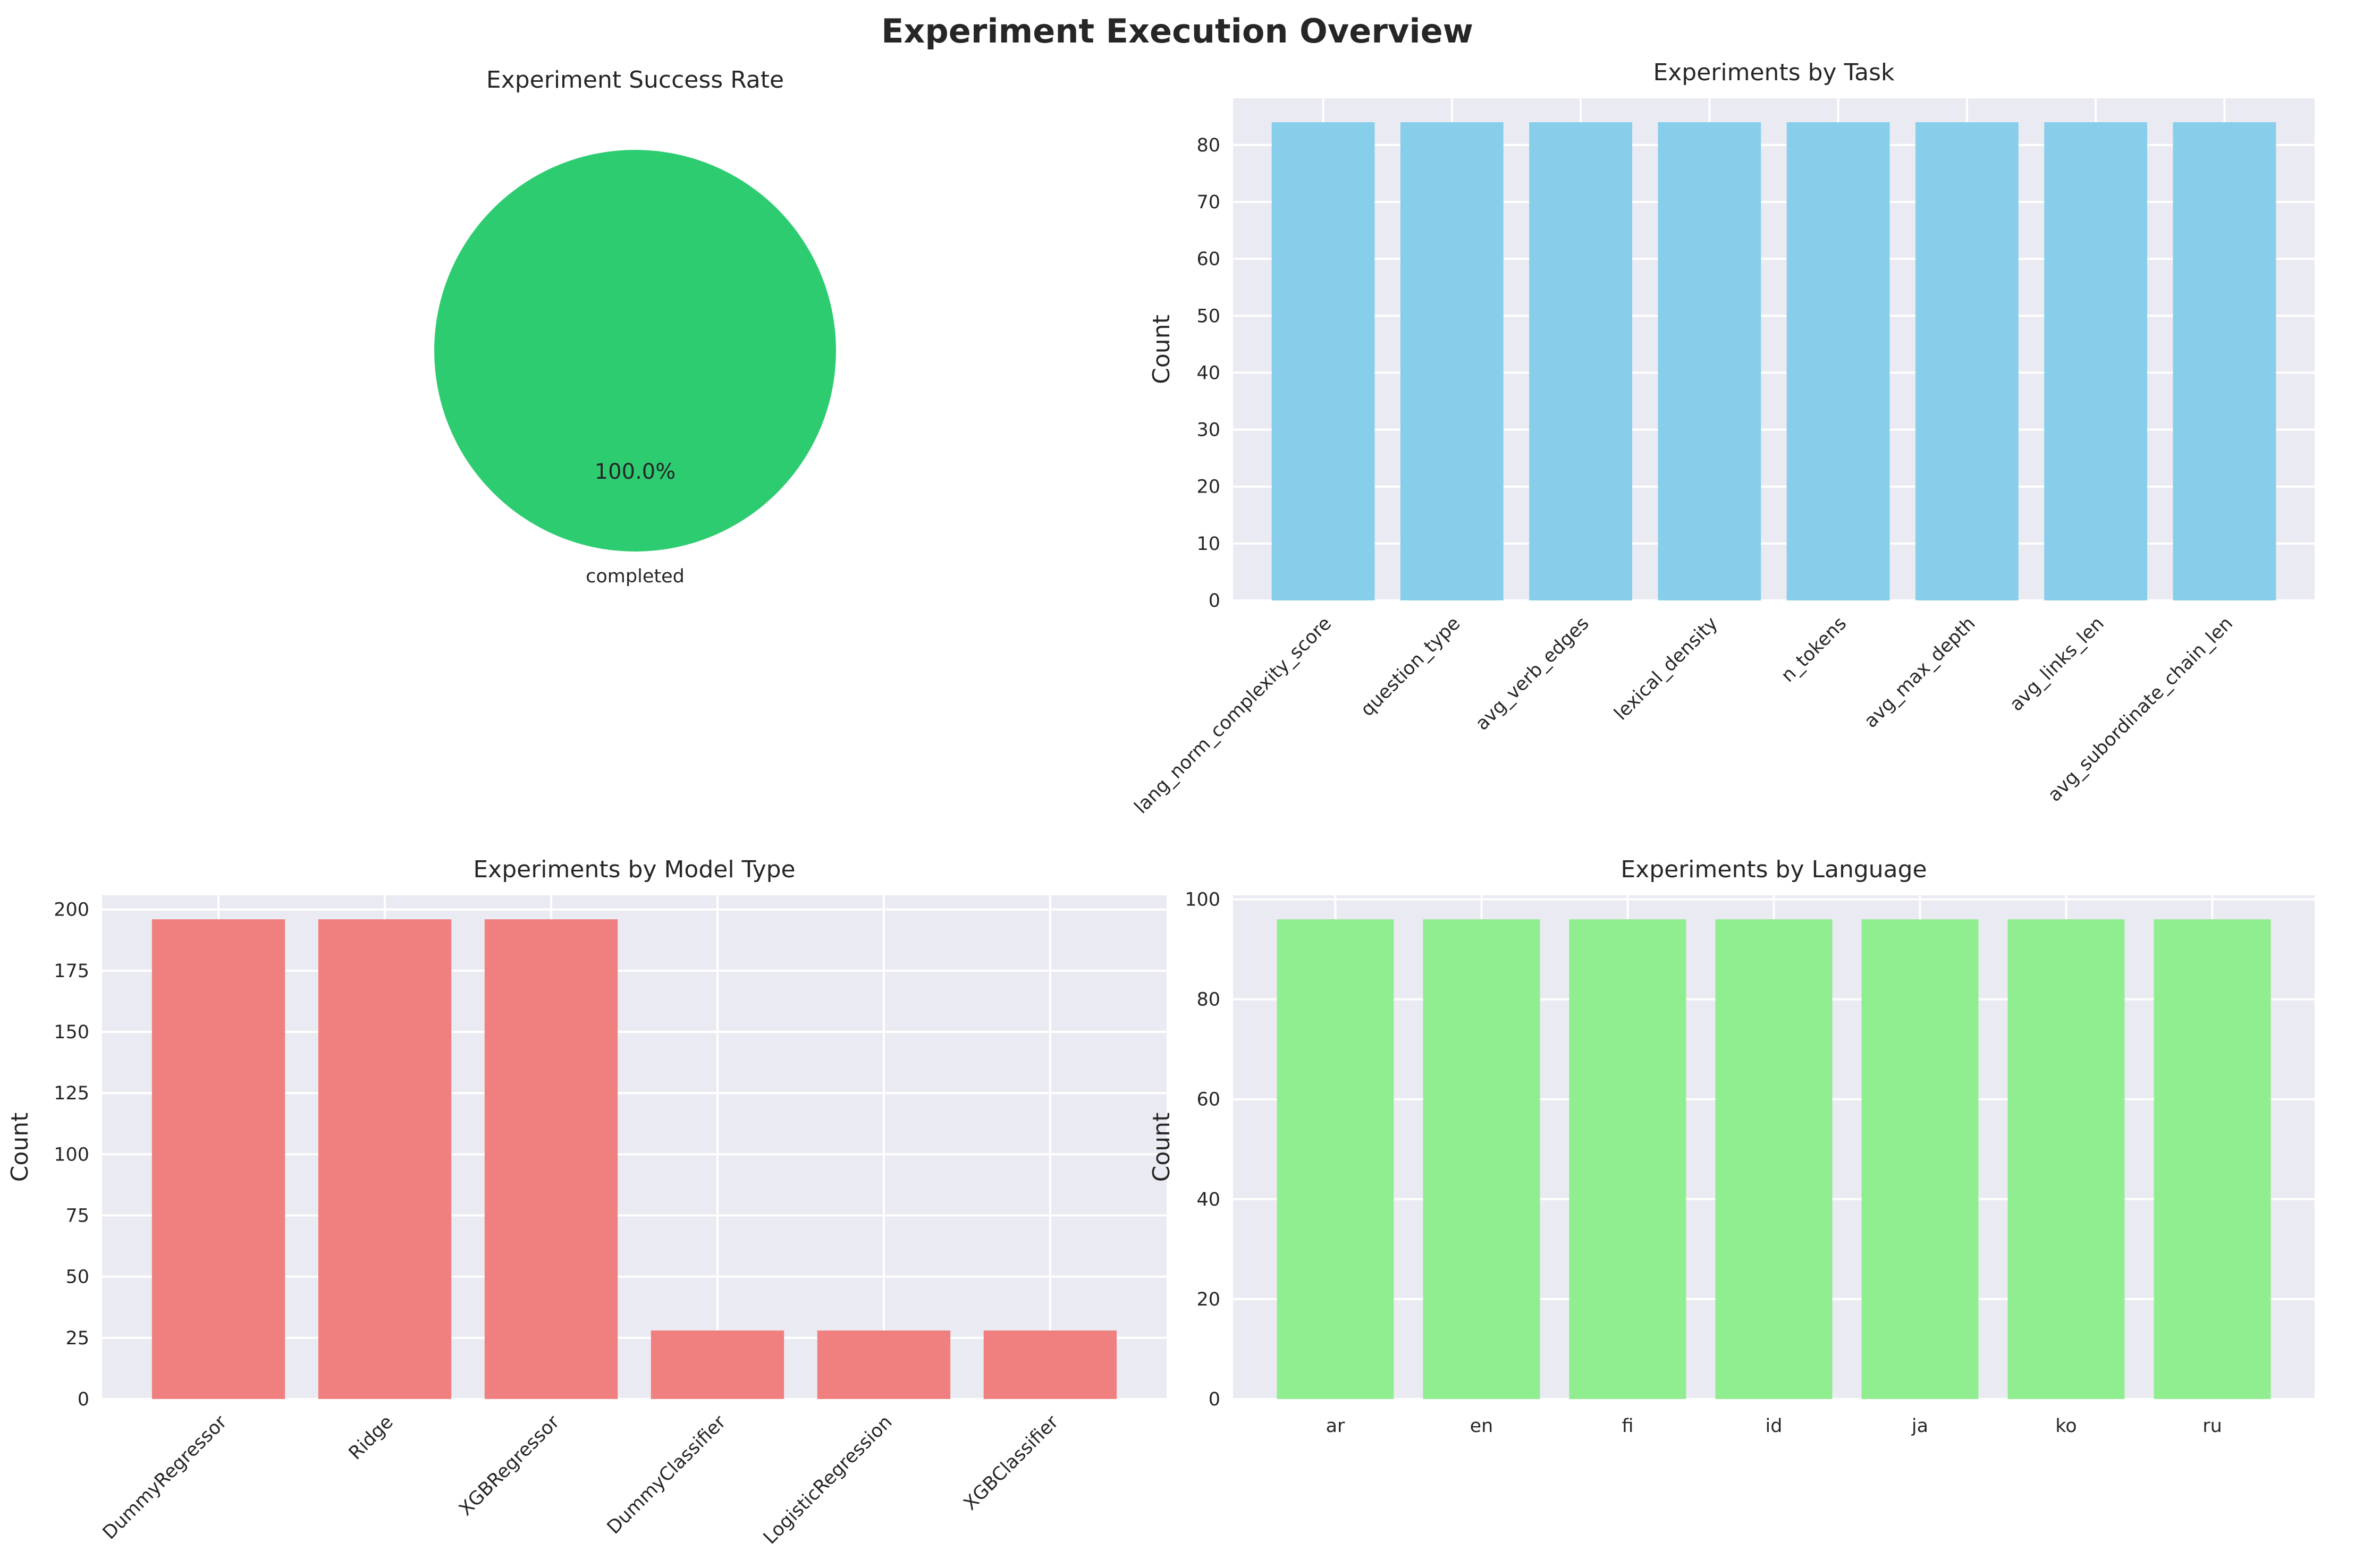 The image size is (2355, 1568). I want to click on chart-title: Experiments by Task, so click(1774, 72).